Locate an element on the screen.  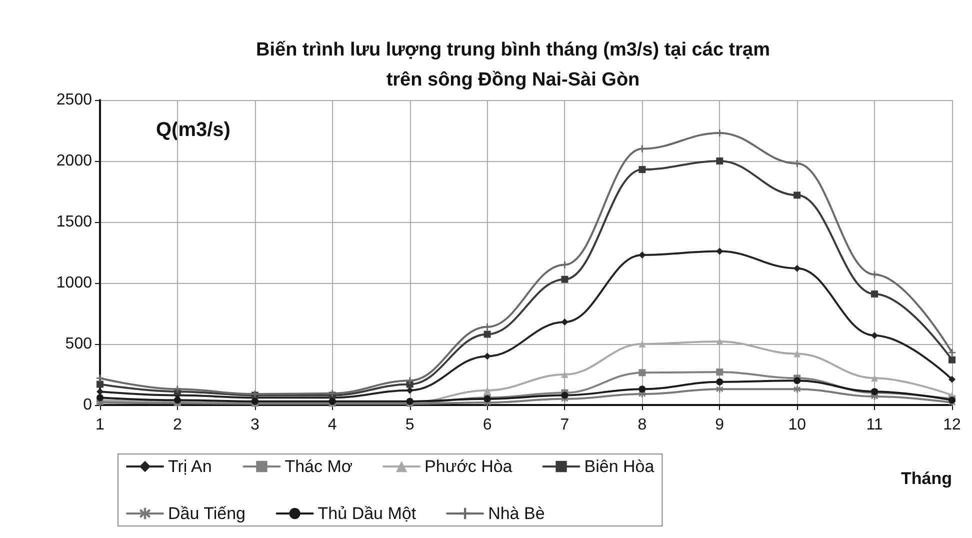
y-tick-label: 0 is located at coordinates (87, 405).